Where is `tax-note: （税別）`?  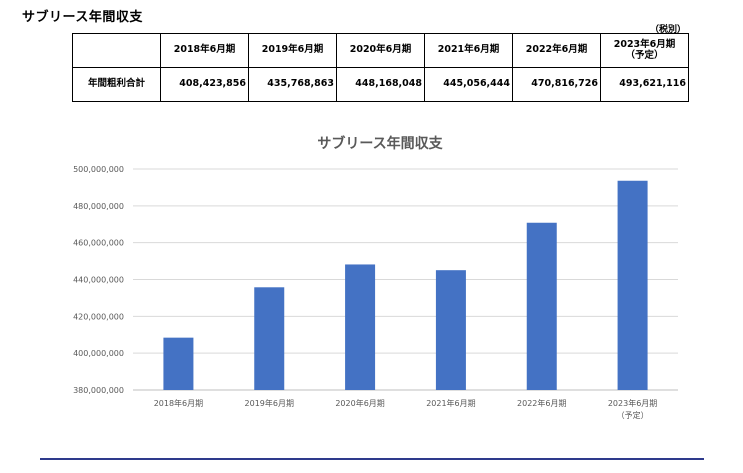
tax-note: （税別） is located at coordinates (668, 30).